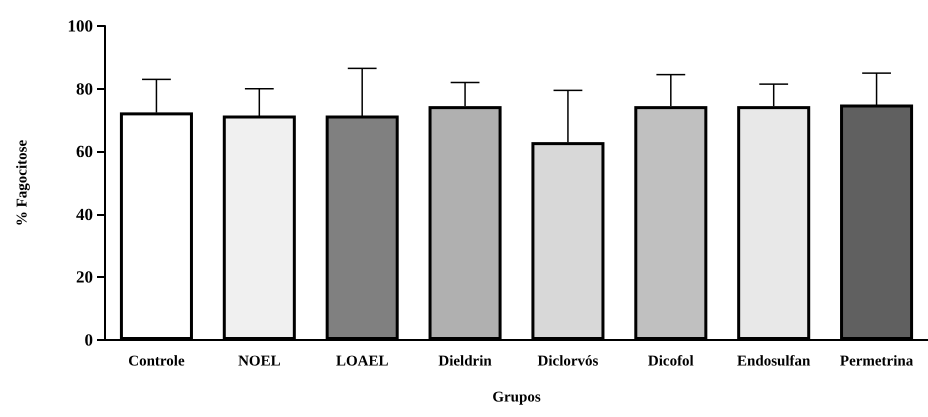 The height and width of the screenshot is (417, 928). What do you see at coordinates (516, 398) in the screenshot?
I see `x-axis-title: Grupos` at bounding box center [516, 398].